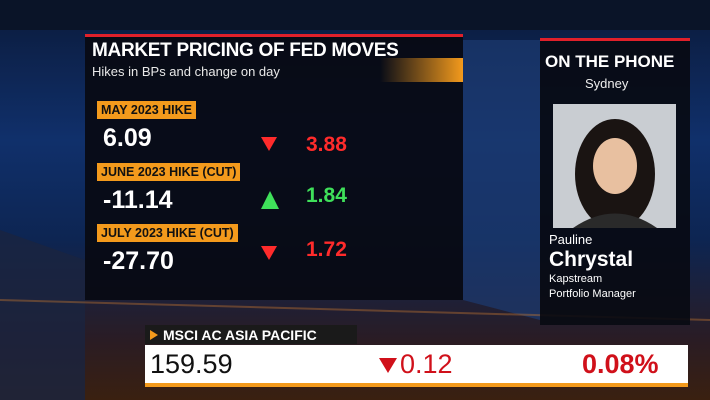 This screenshot has width=710, height=400. Describe the element at coordinates (138, 261) in the screenshot. I see `row-value: -27.70` at that location.